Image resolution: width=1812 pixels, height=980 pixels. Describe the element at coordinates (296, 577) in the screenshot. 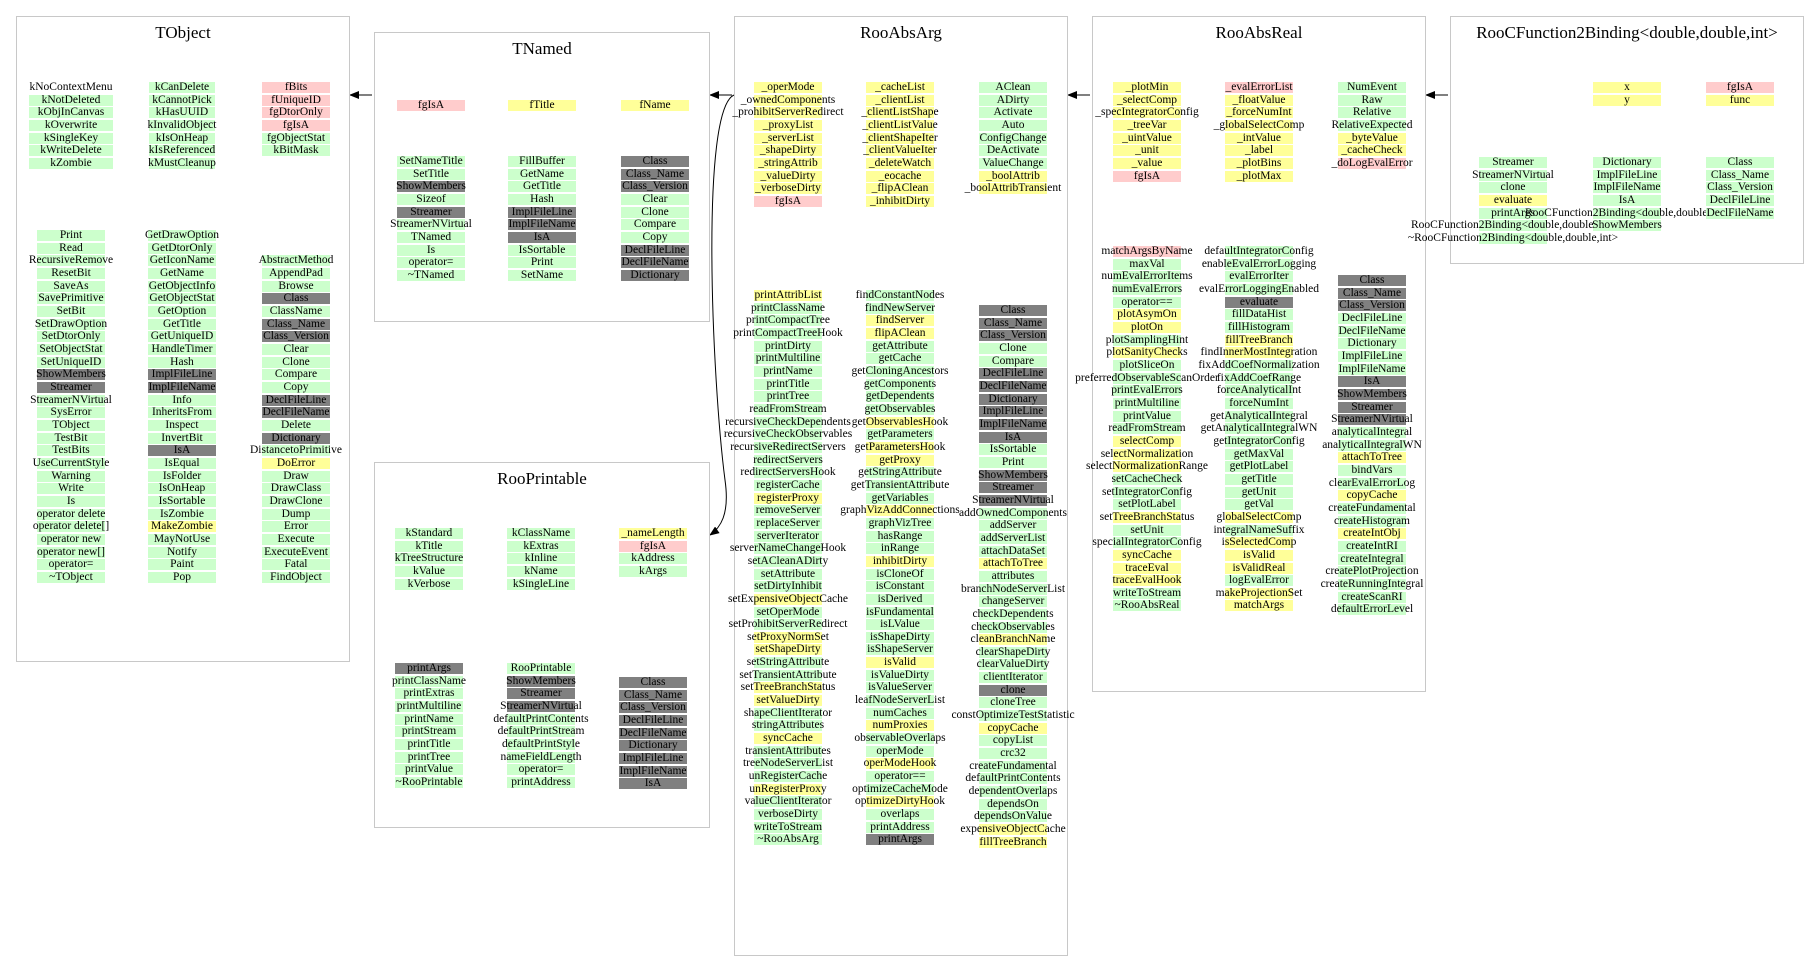

I see `member-item: FindObject` at that location.